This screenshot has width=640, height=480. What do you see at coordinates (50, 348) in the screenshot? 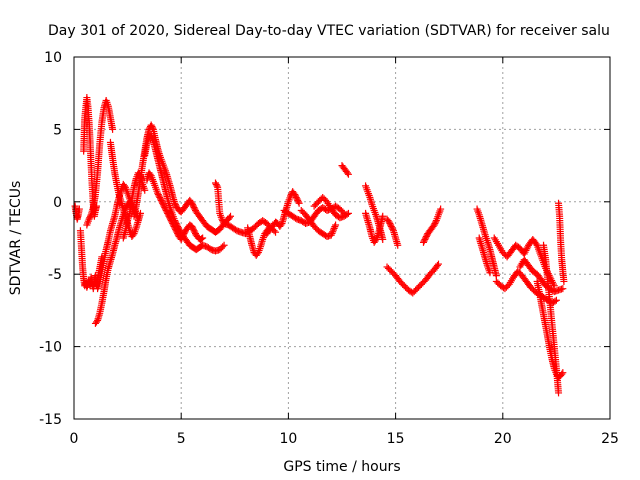
I see `y-tick-label: -10` at bounding box center [50, 348].